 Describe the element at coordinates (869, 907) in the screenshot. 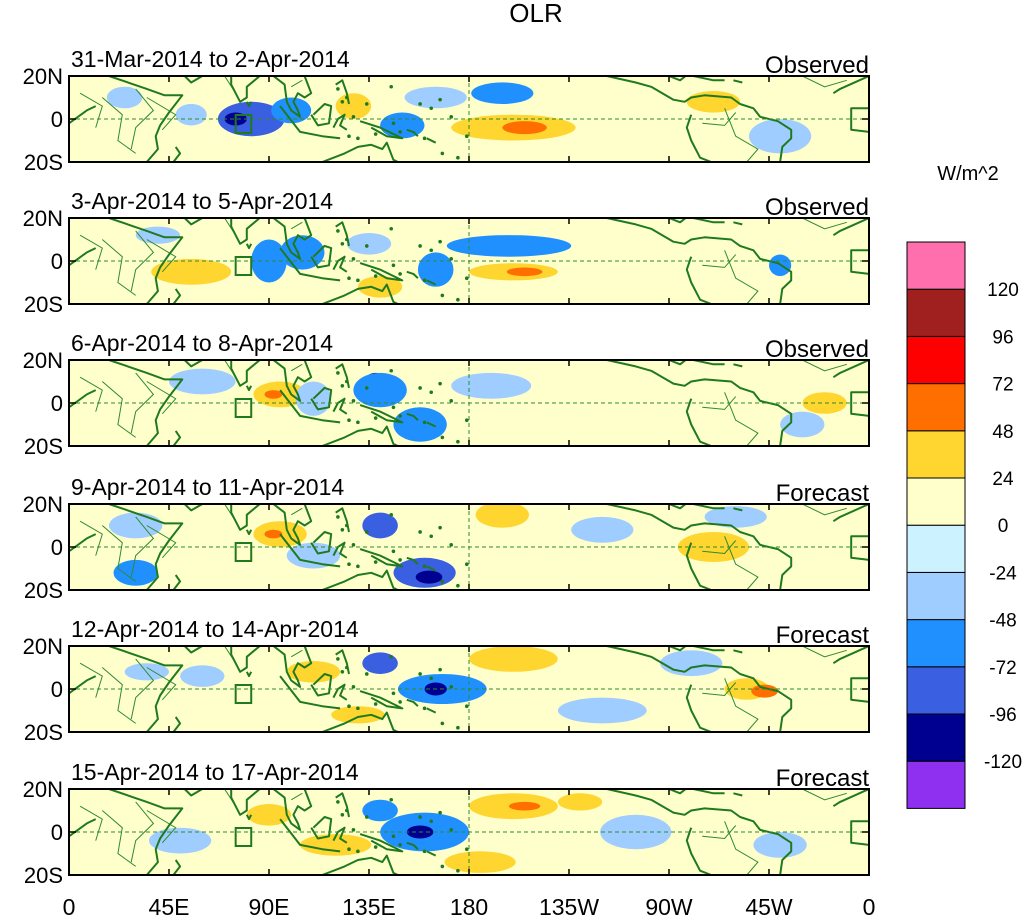

I see `x-tick-label: 0` at that location.